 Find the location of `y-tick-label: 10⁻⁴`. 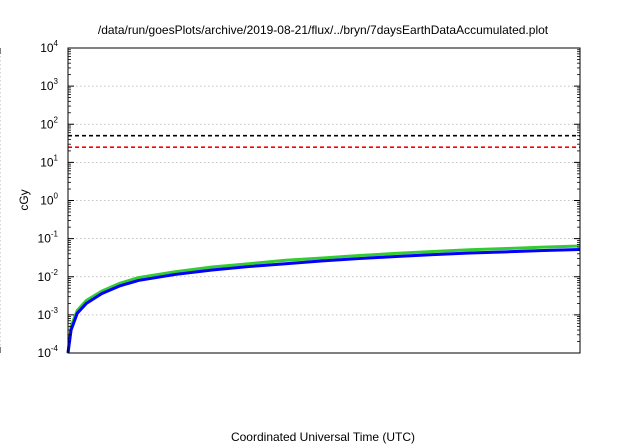

y-tick-label: 10⁻⁴ is located at coordinates (48, 352).